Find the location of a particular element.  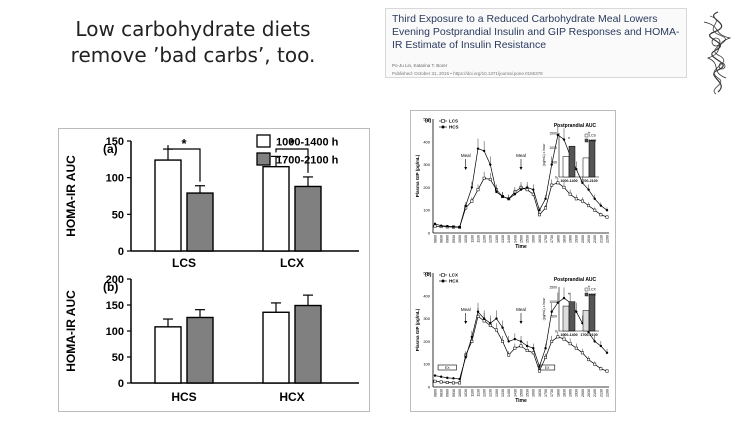

x-axis-label: Time is located at coordinates (521, 401).